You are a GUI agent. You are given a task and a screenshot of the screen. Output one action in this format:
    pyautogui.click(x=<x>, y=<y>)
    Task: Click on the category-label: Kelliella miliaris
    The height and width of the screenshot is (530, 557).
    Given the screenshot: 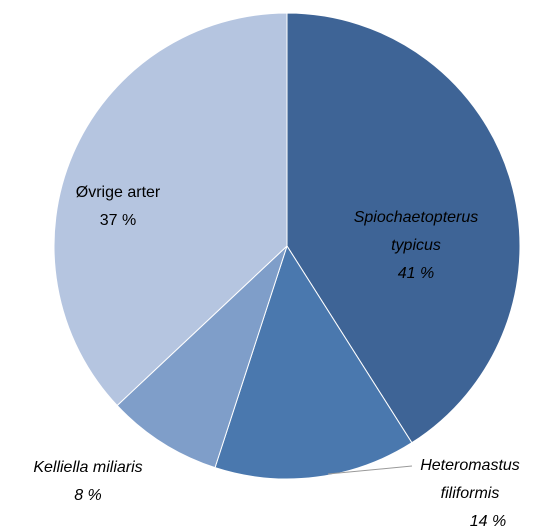 What is the action you would take?
    pyautogui.click(x=88, y=467)
    